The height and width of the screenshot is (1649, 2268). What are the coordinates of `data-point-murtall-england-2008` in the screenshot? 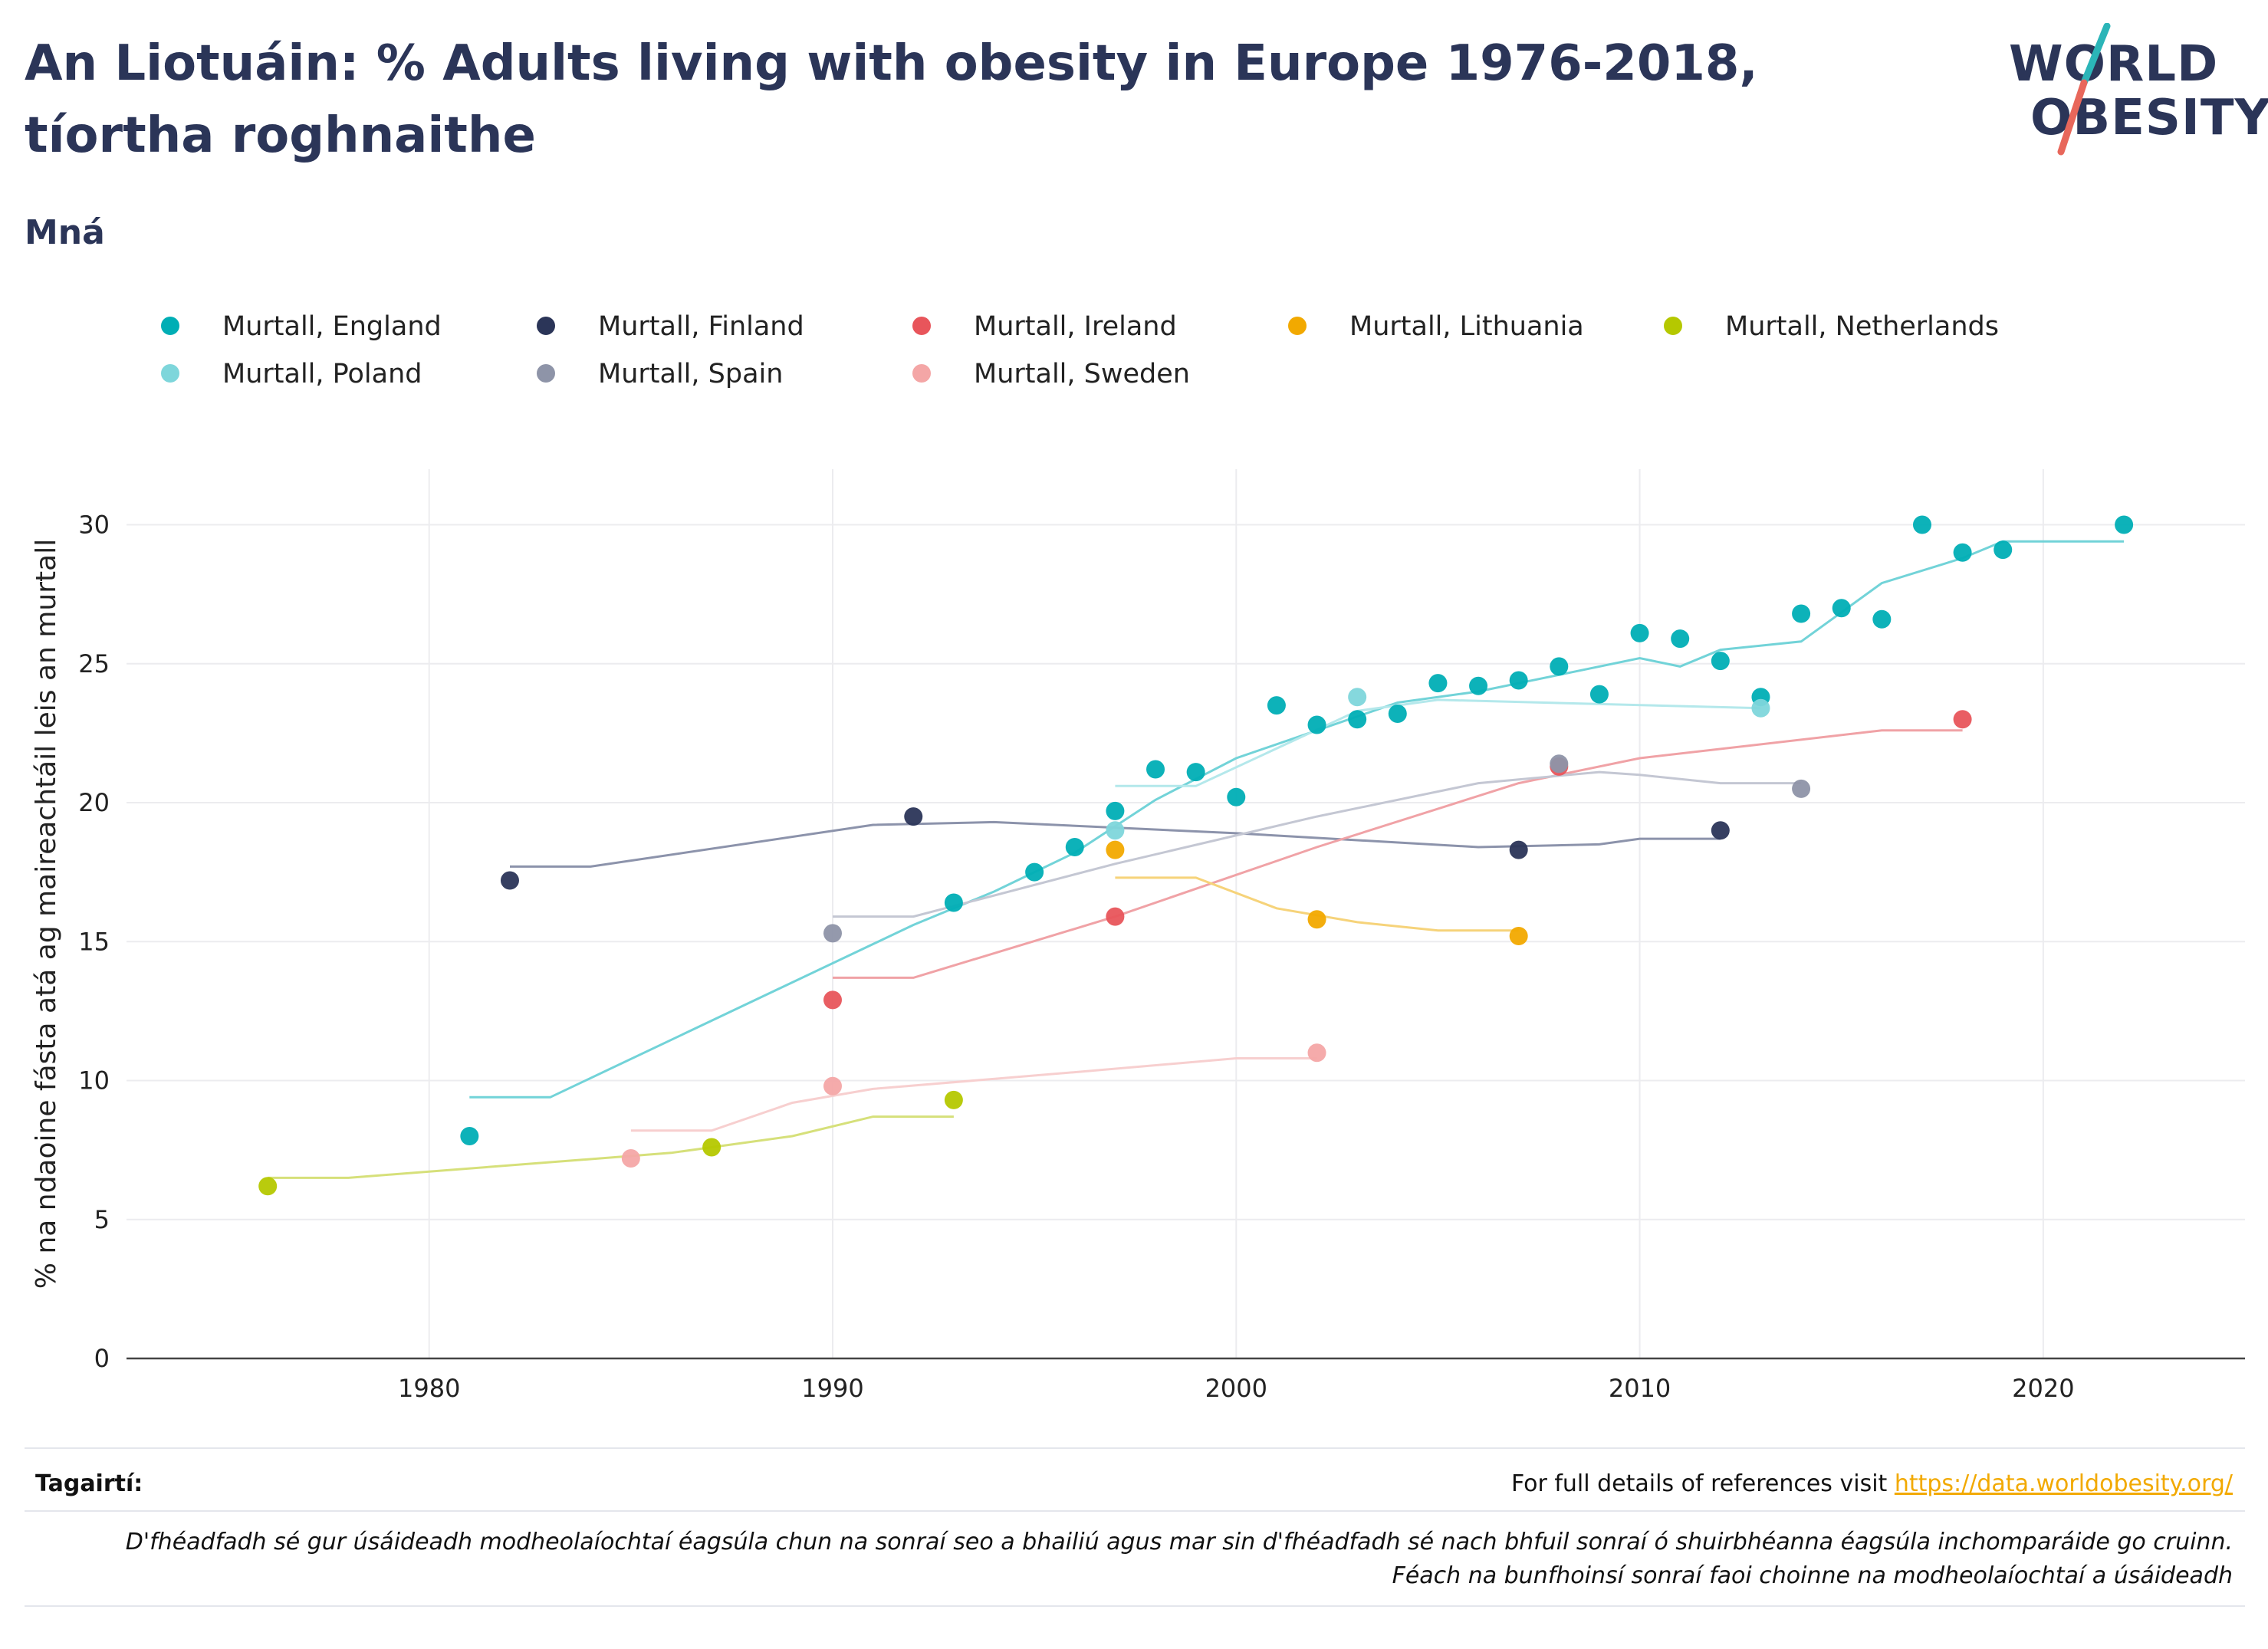 It's located at (1559, 666).